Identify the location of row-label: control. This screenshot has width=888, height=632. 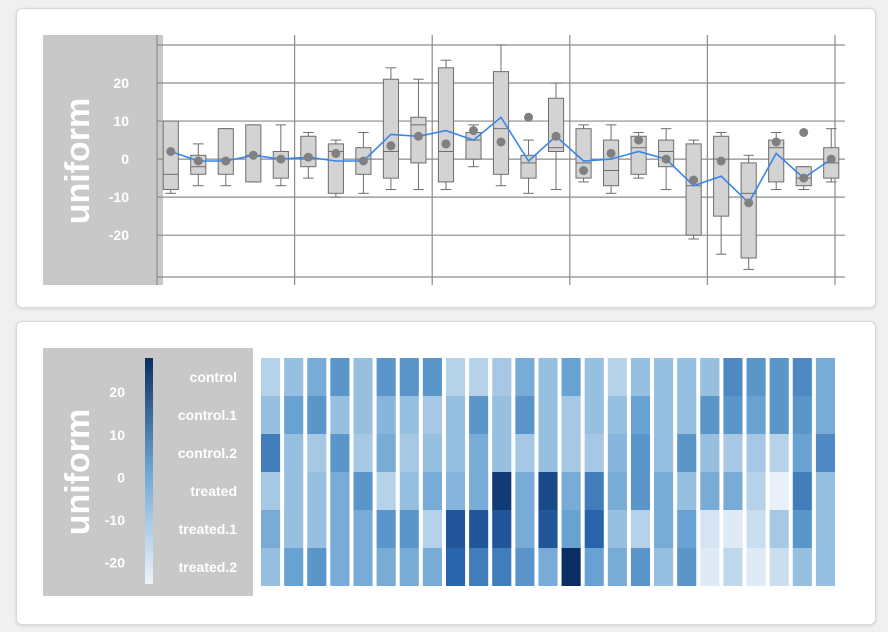
(213, 377).